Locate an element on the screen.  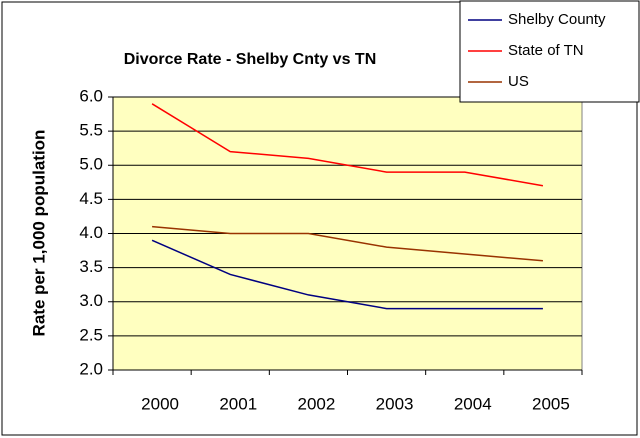
y-tick-label: 4.5 is located at coordinates (91, 198).